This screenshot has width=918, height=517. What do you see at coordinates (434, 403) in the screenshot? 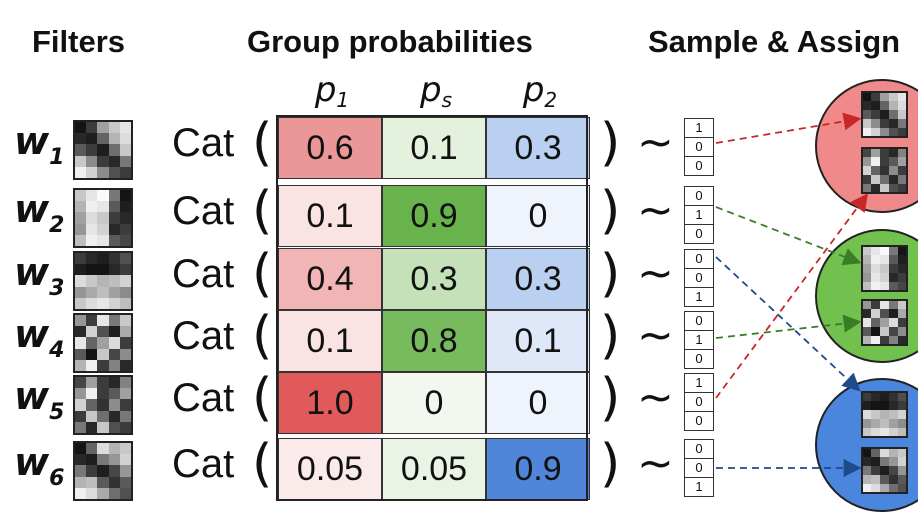
I see `probability-cell: 0` at bounding box center [434, 403].